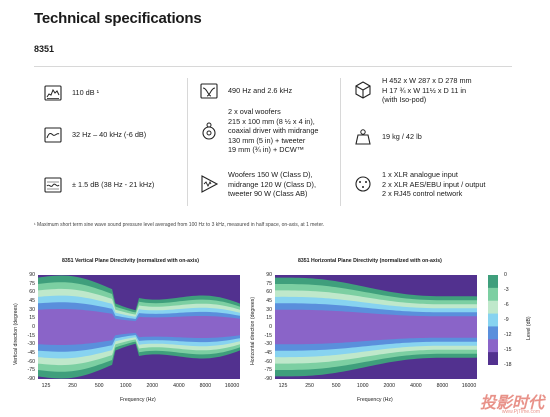  Describe the element at coordinates (260, 91) in the screenshot. I see `spec-lines: 490 Hz and 2.6 kHz` at that location.